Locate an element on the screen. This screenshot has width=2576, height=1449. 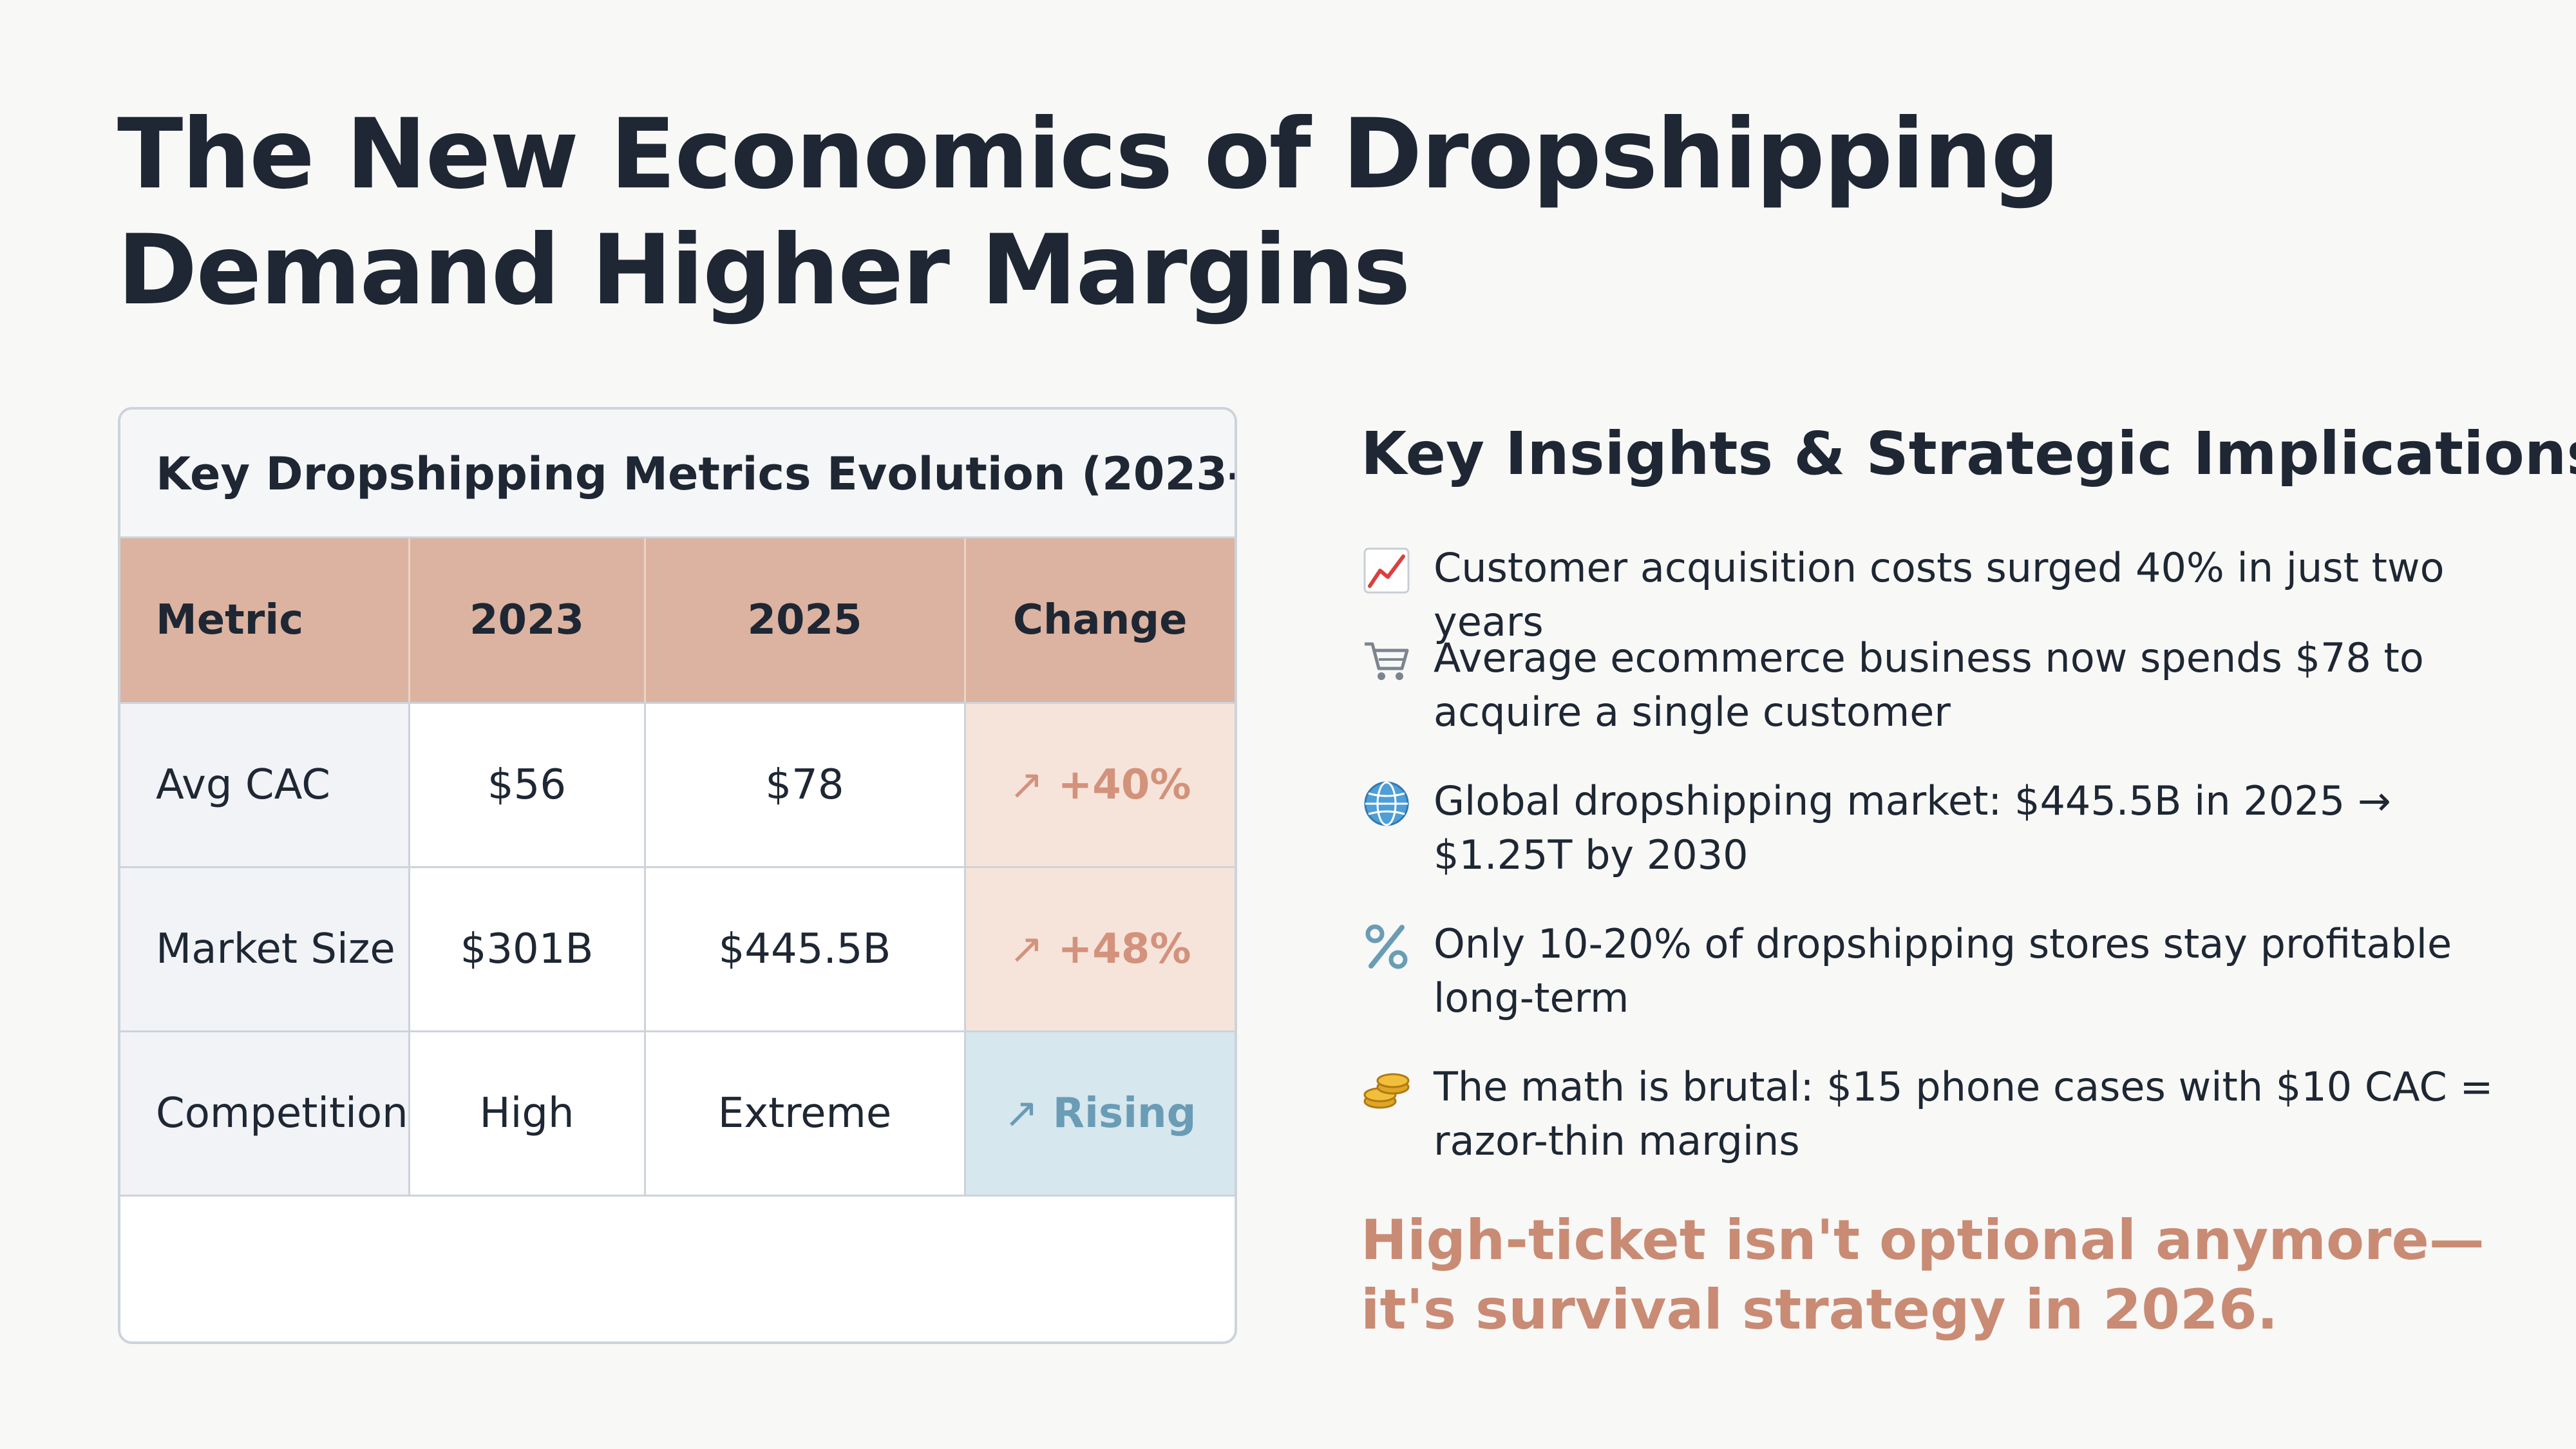
value-2025-cell: $78 is located at coordinates (806, 785).